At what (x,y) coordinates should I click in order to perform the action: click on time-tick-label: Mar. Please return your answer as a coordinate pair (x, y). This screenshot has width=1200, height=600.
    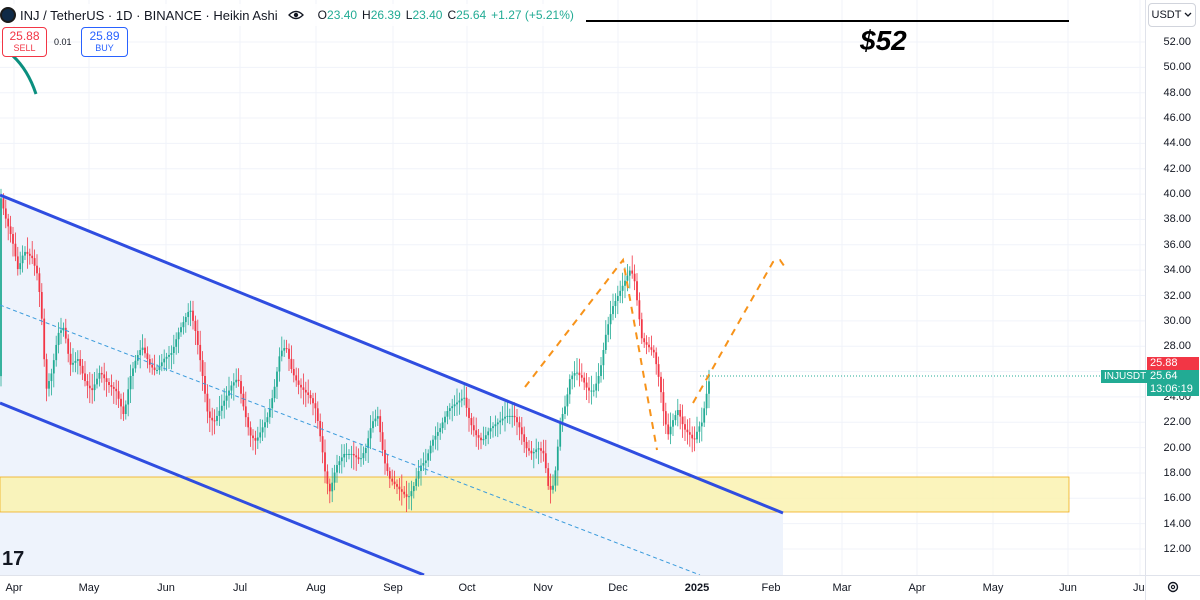
    Looking at the image, I should click on (842, 588).